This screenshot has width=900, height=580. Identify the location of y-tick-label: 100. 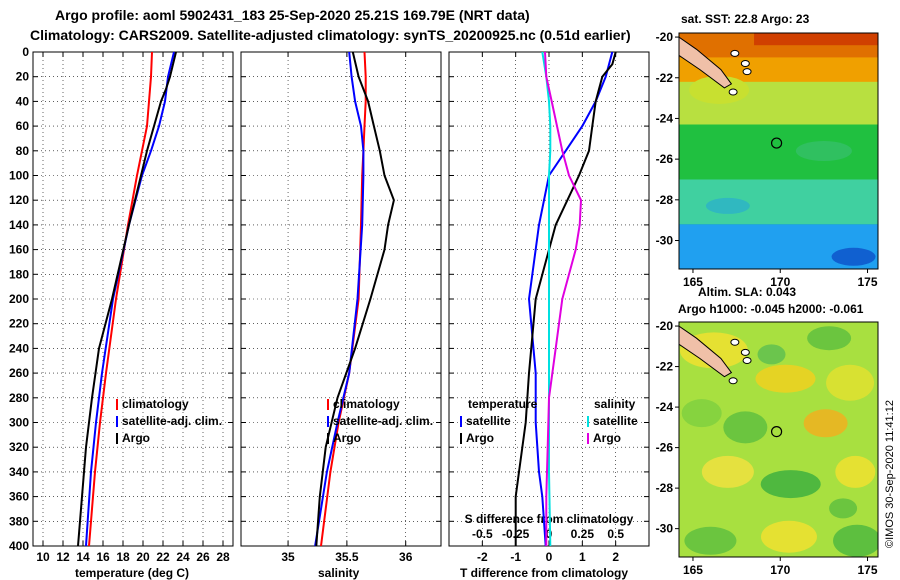
(19, 176).